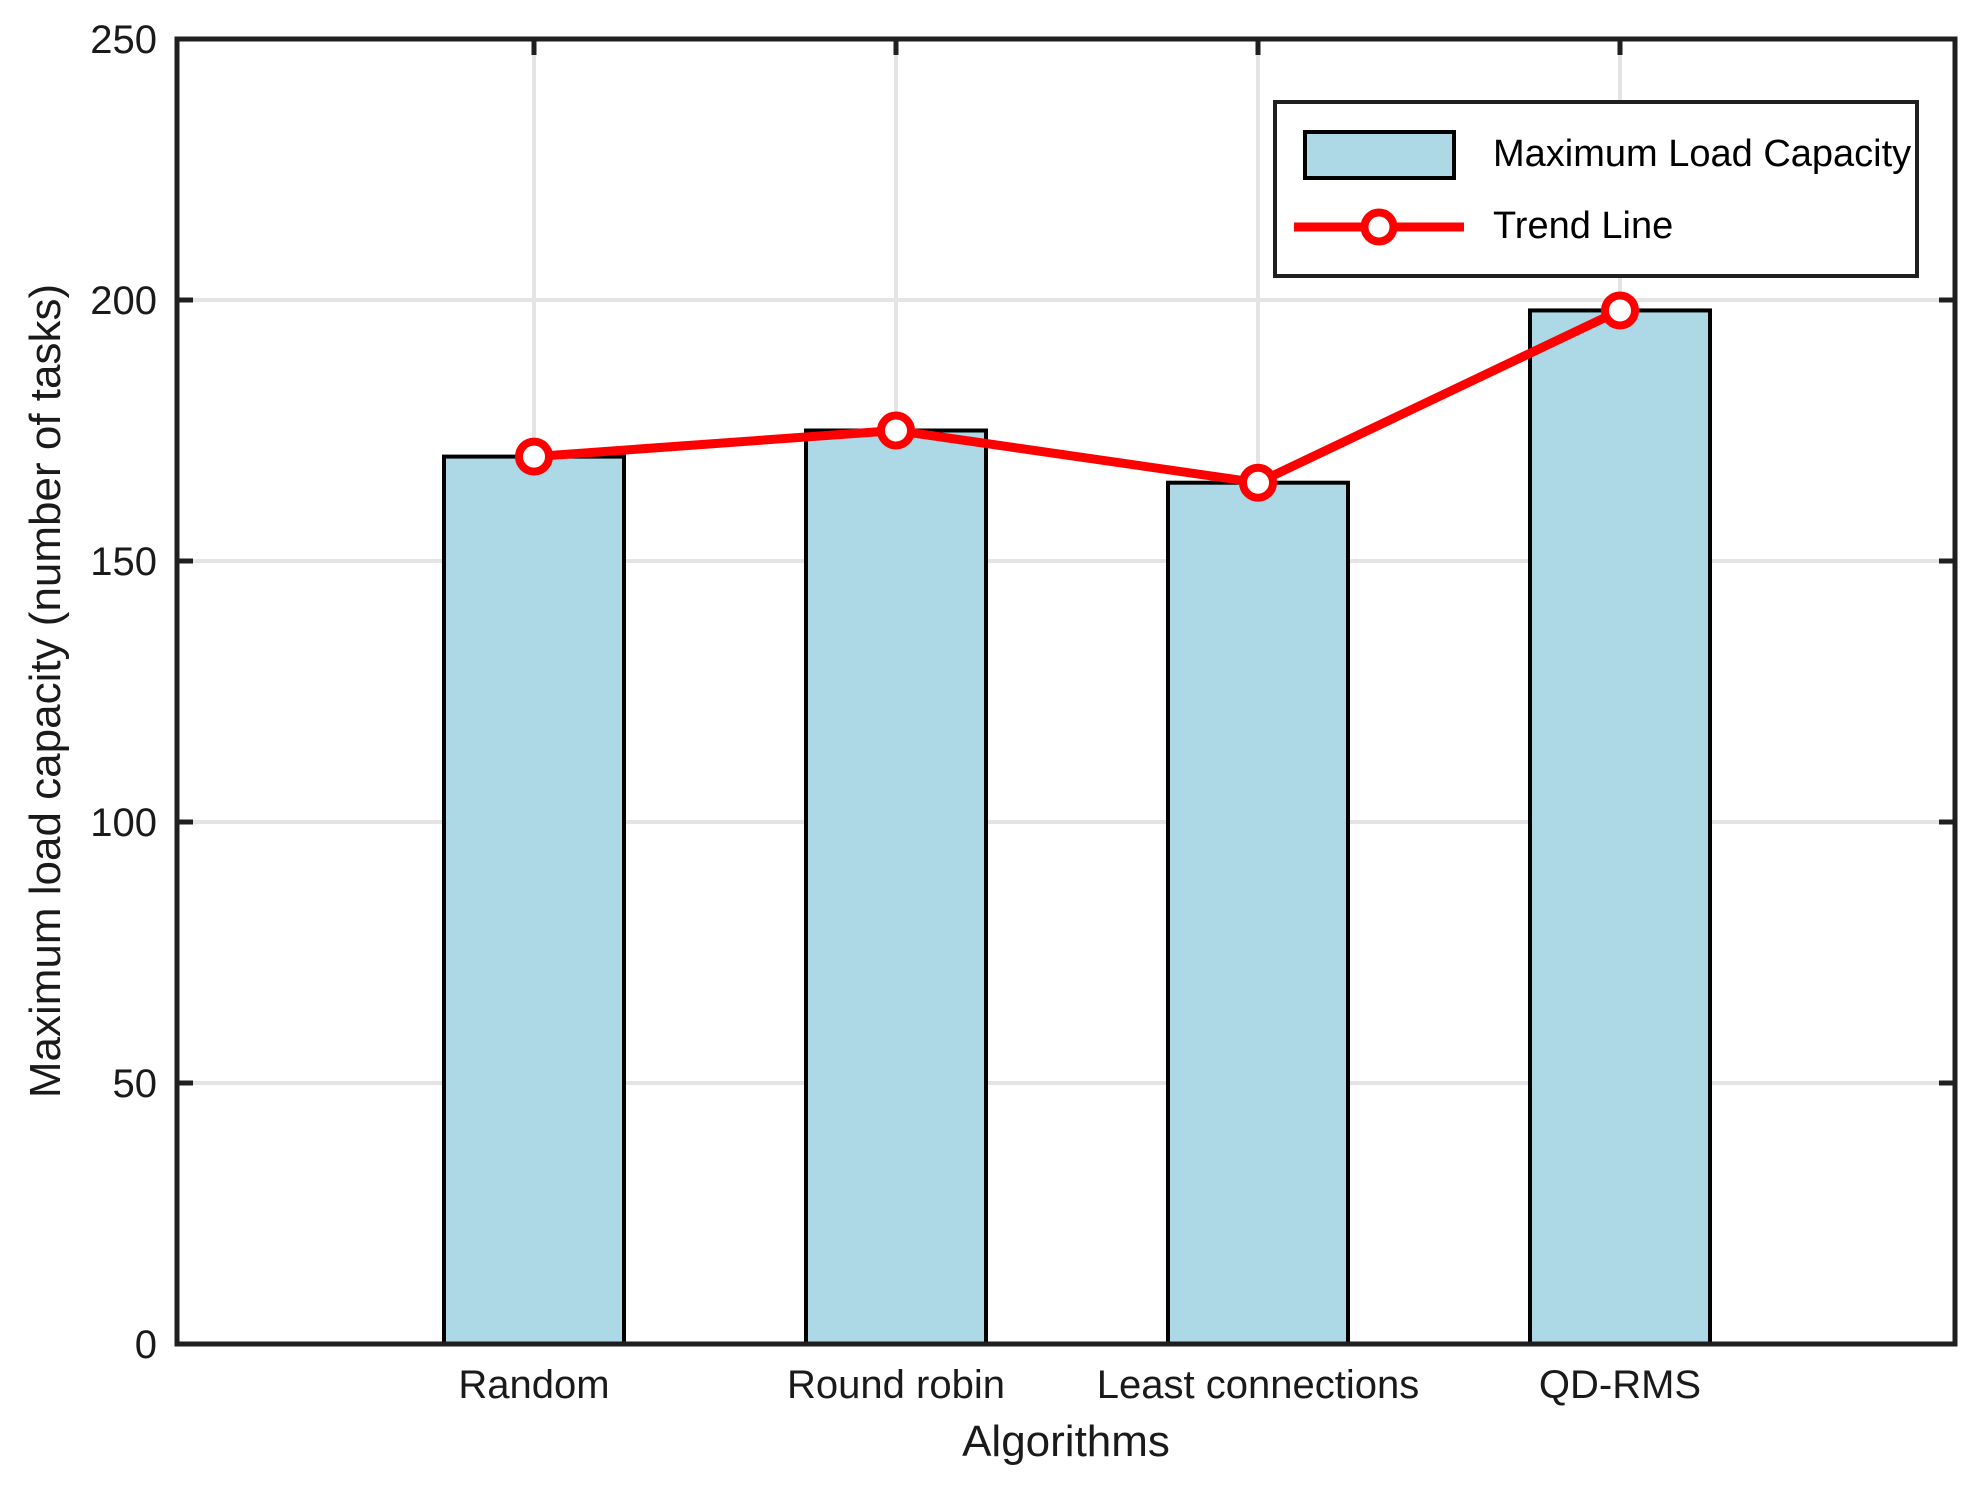 The image size is (1979, 1493). Describe the element at coordinates (45, 691) in the screenshot. I see `y-axis-label: Maximum load capacity (number of tasks)` at that location.